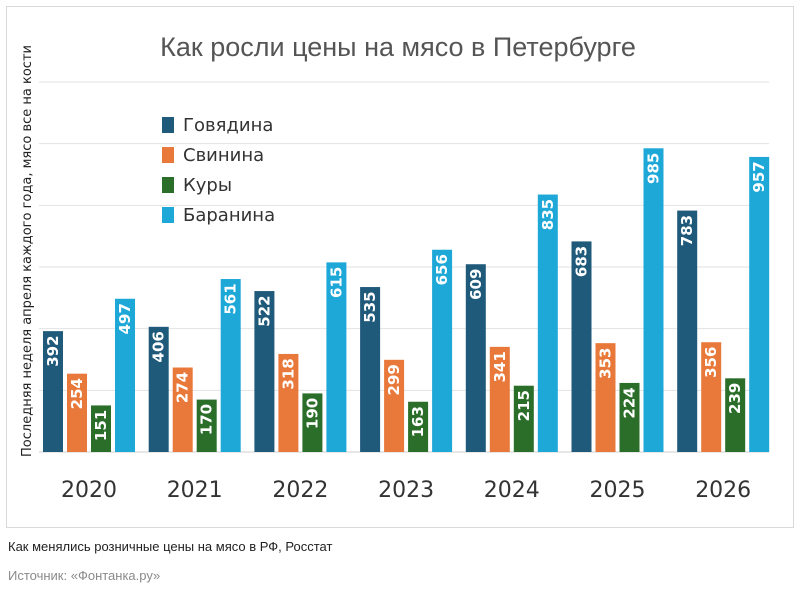  Describe the element at coordinates (630, 402) in the screenshot. I see `bar-value-label: 224` at that location.